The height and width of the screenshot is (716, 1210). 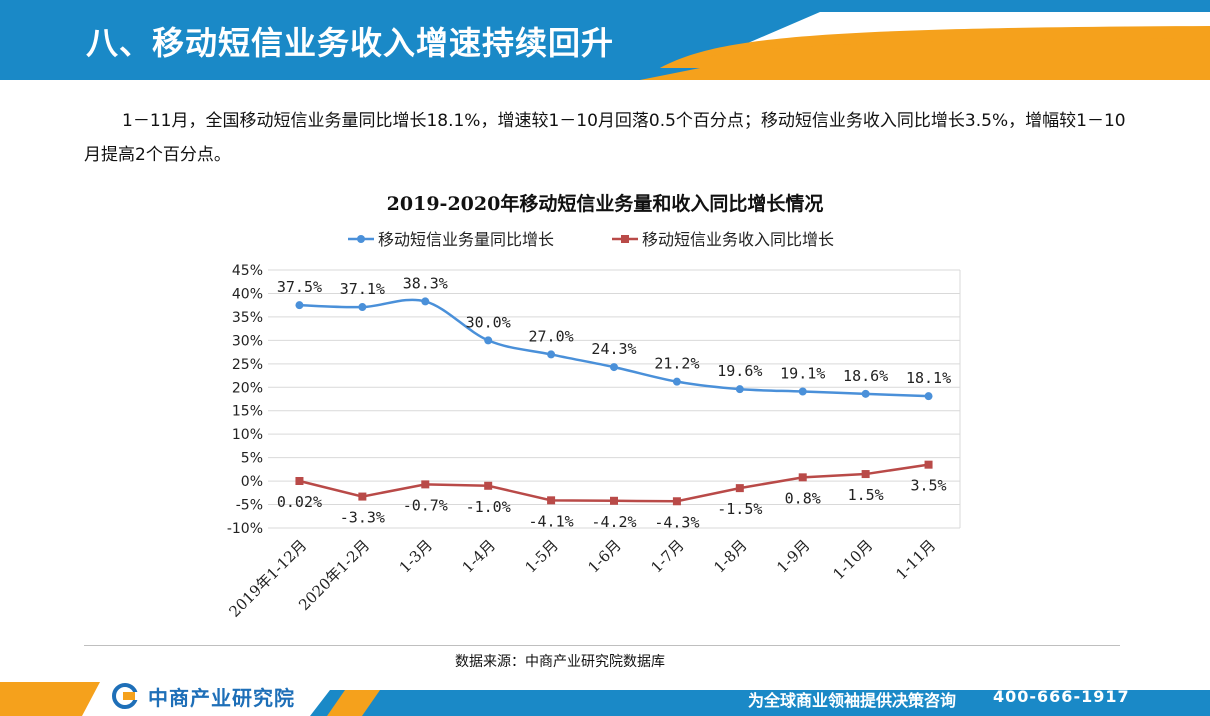 What do you see at coordinates (252, 482) in the screenshot?
I see `y-tick-label: 0%` at bounding box center [252, 482].